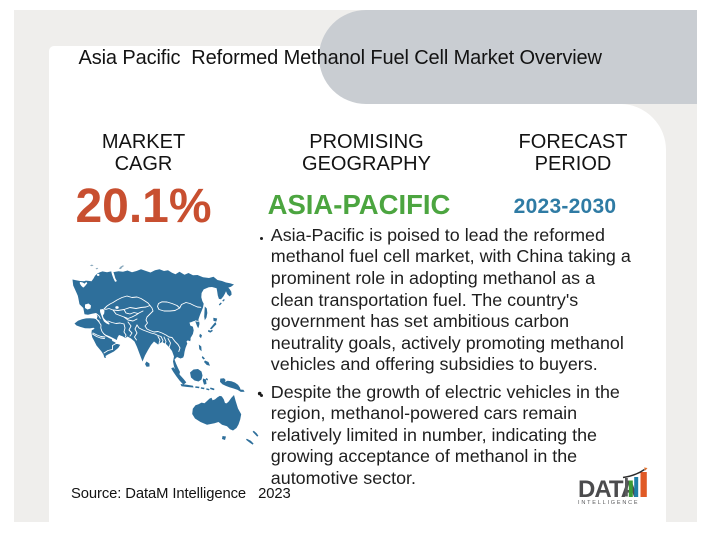 This screenshot has width=719, height=542. I want to click on svg-text: DATA, so click(608, 489).